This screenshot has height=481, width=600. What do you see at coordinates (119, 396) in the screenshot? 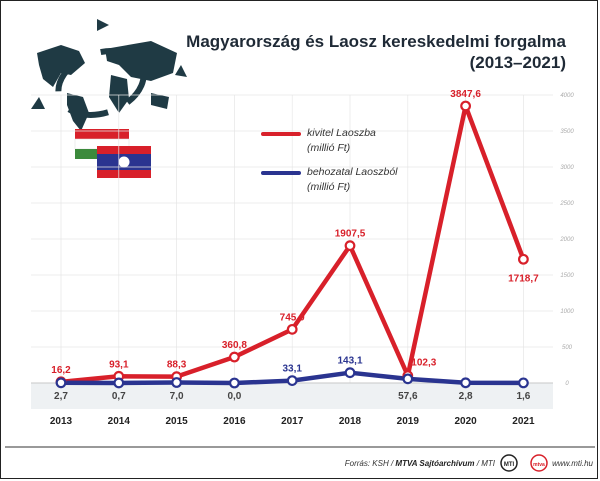
I see `data-label-import: 0,7` at bounding box center [119, 396].